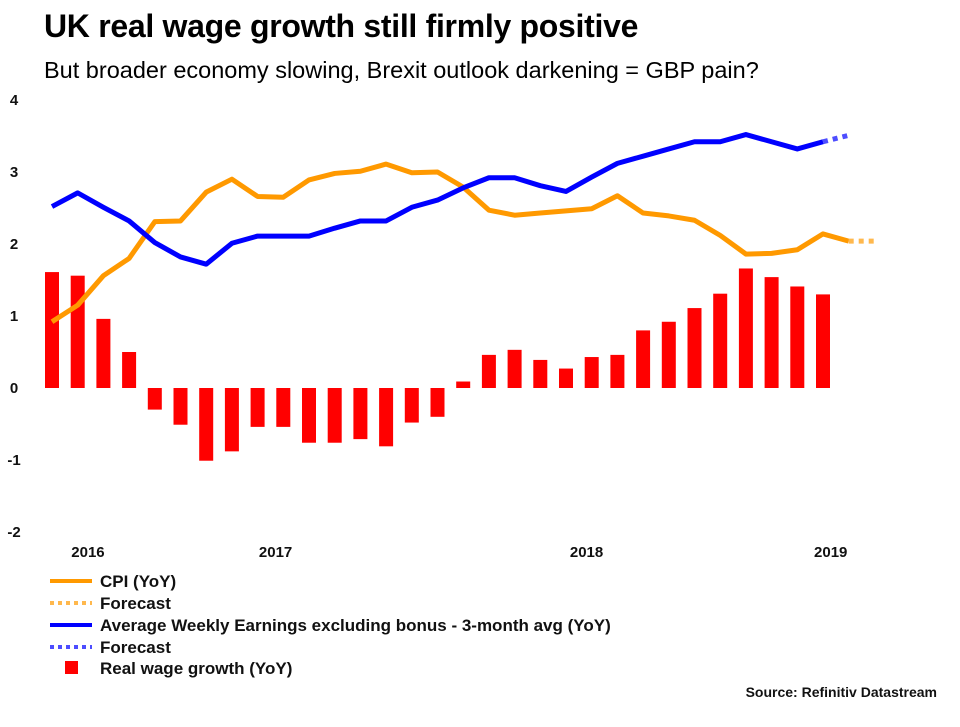 Image resolution: width=960 pixels, height=727 pixels. Describe the element at coordinates (14, 100) in the screenshot. I see `y-tick-label: 4` at that location.